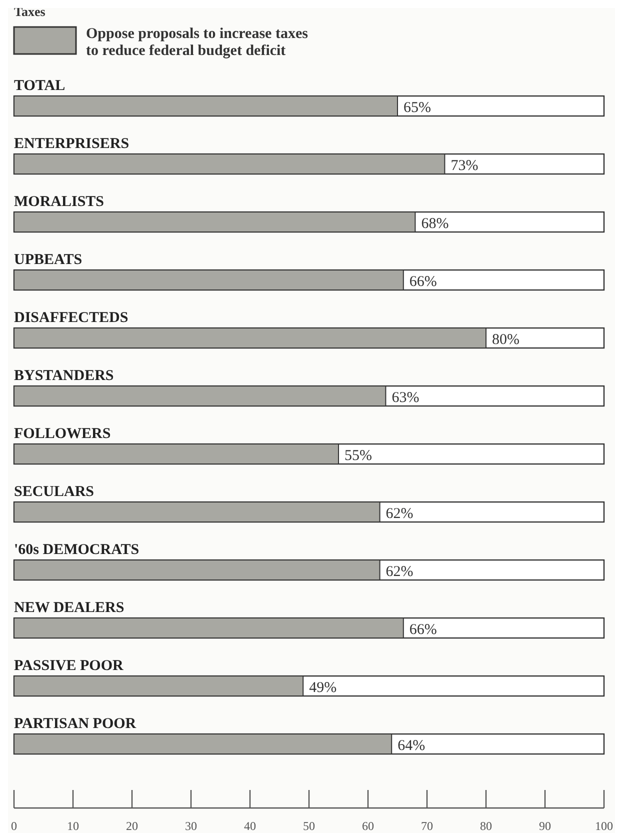 This screenshot has width=623, height=833. I want to click on x-tick-label: 0, so click(14, 826).